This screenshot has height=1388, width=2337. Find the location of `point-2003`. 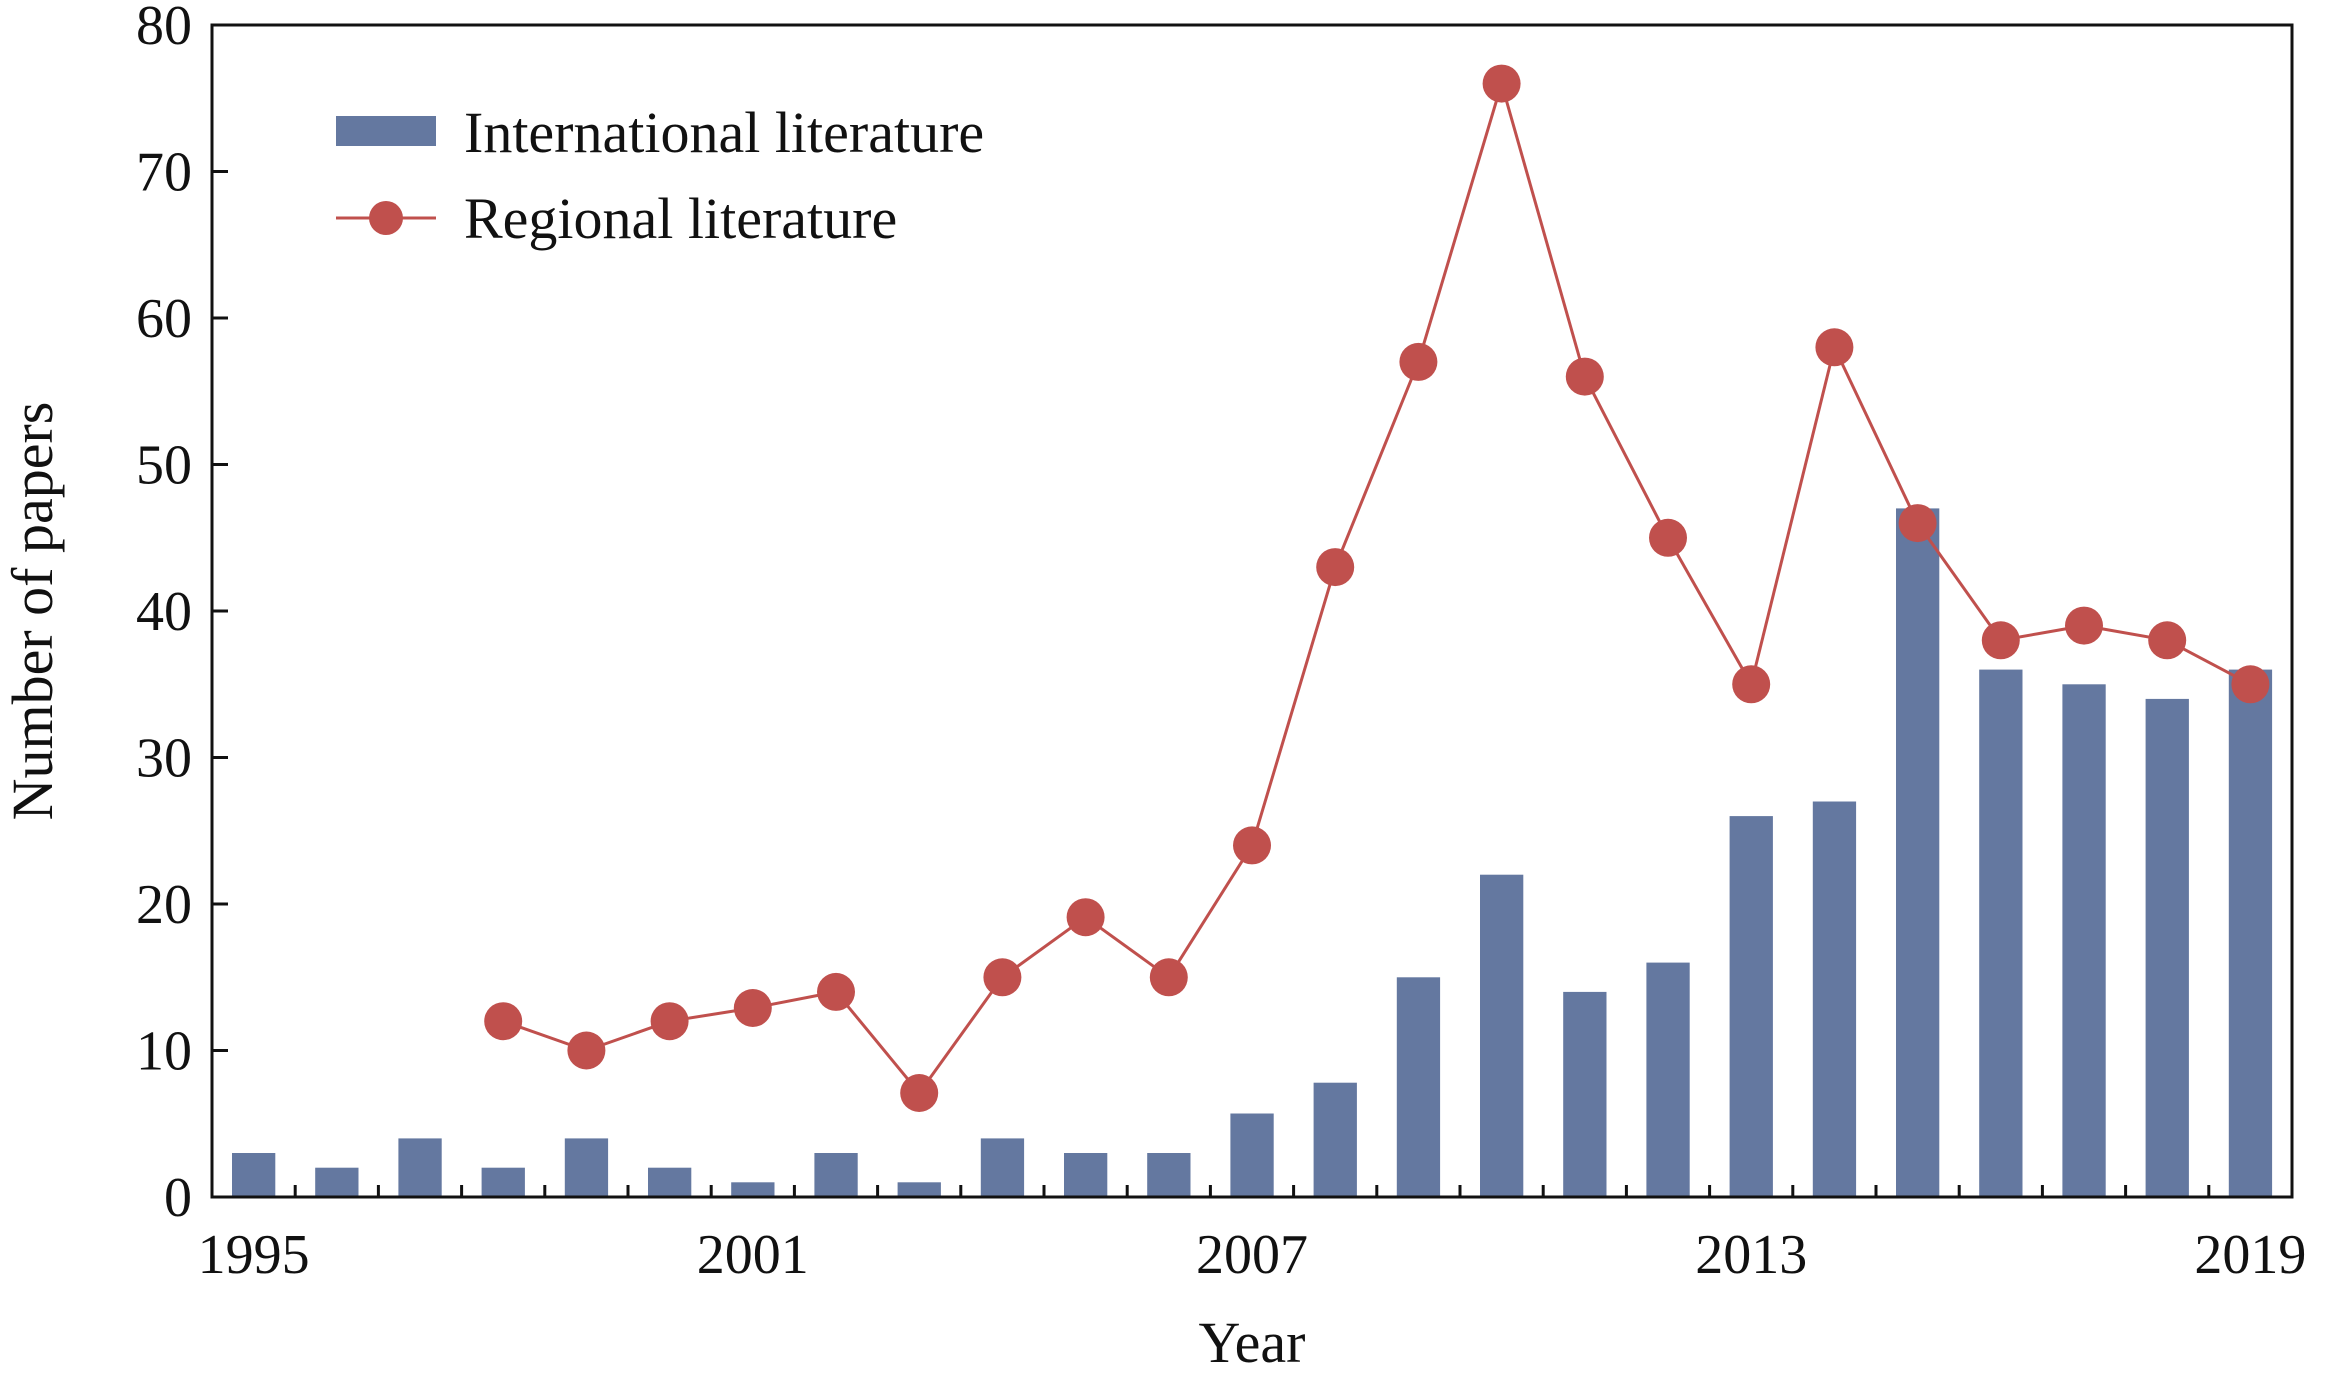

point-2003 is located at coordinates (919, 1093).